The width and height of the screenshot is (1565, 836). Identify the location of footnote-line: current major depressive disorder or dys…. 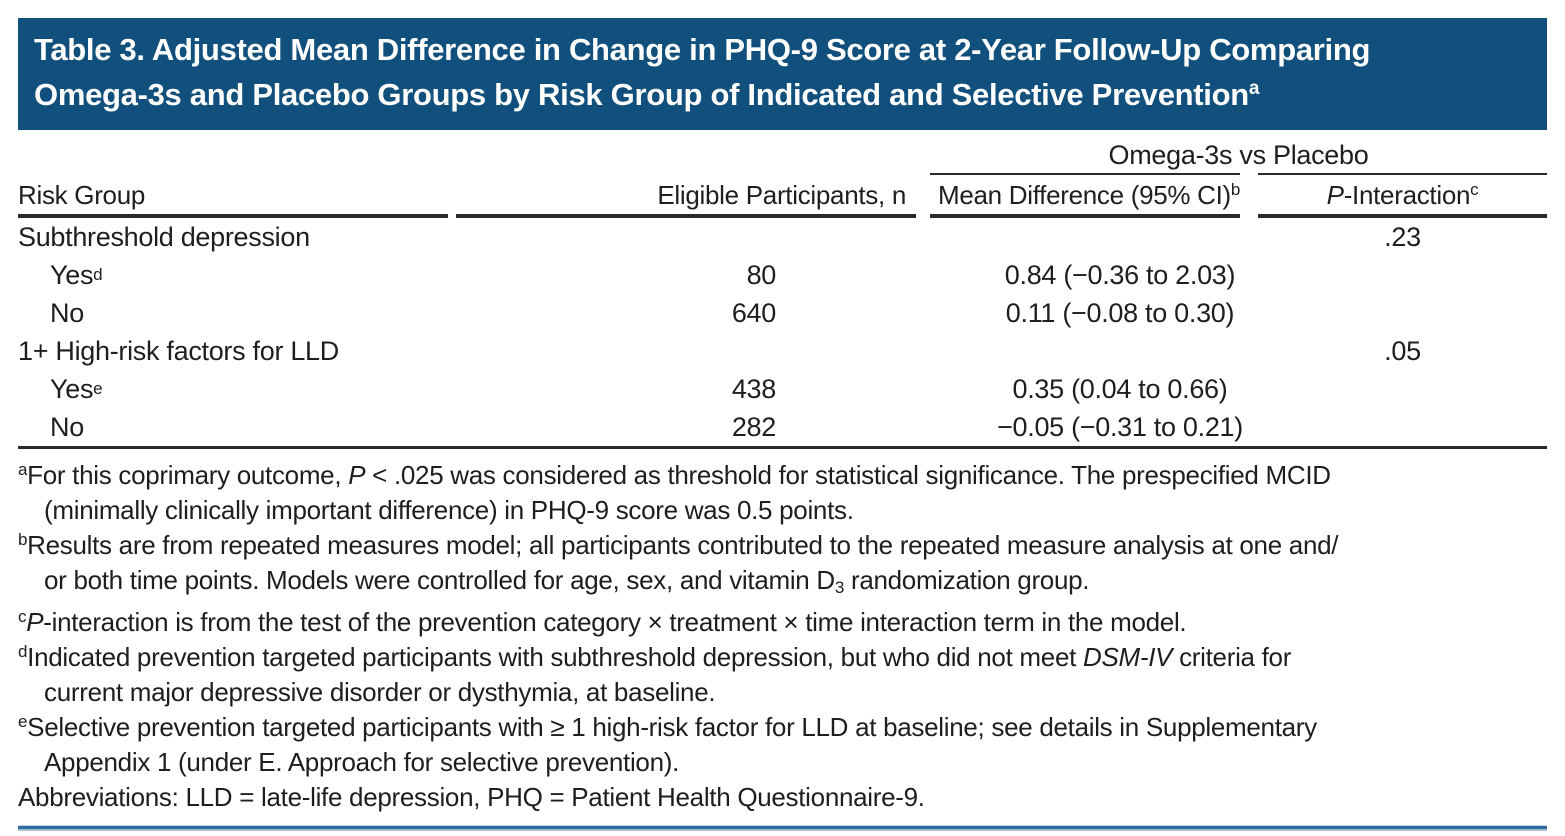
(795, 692).